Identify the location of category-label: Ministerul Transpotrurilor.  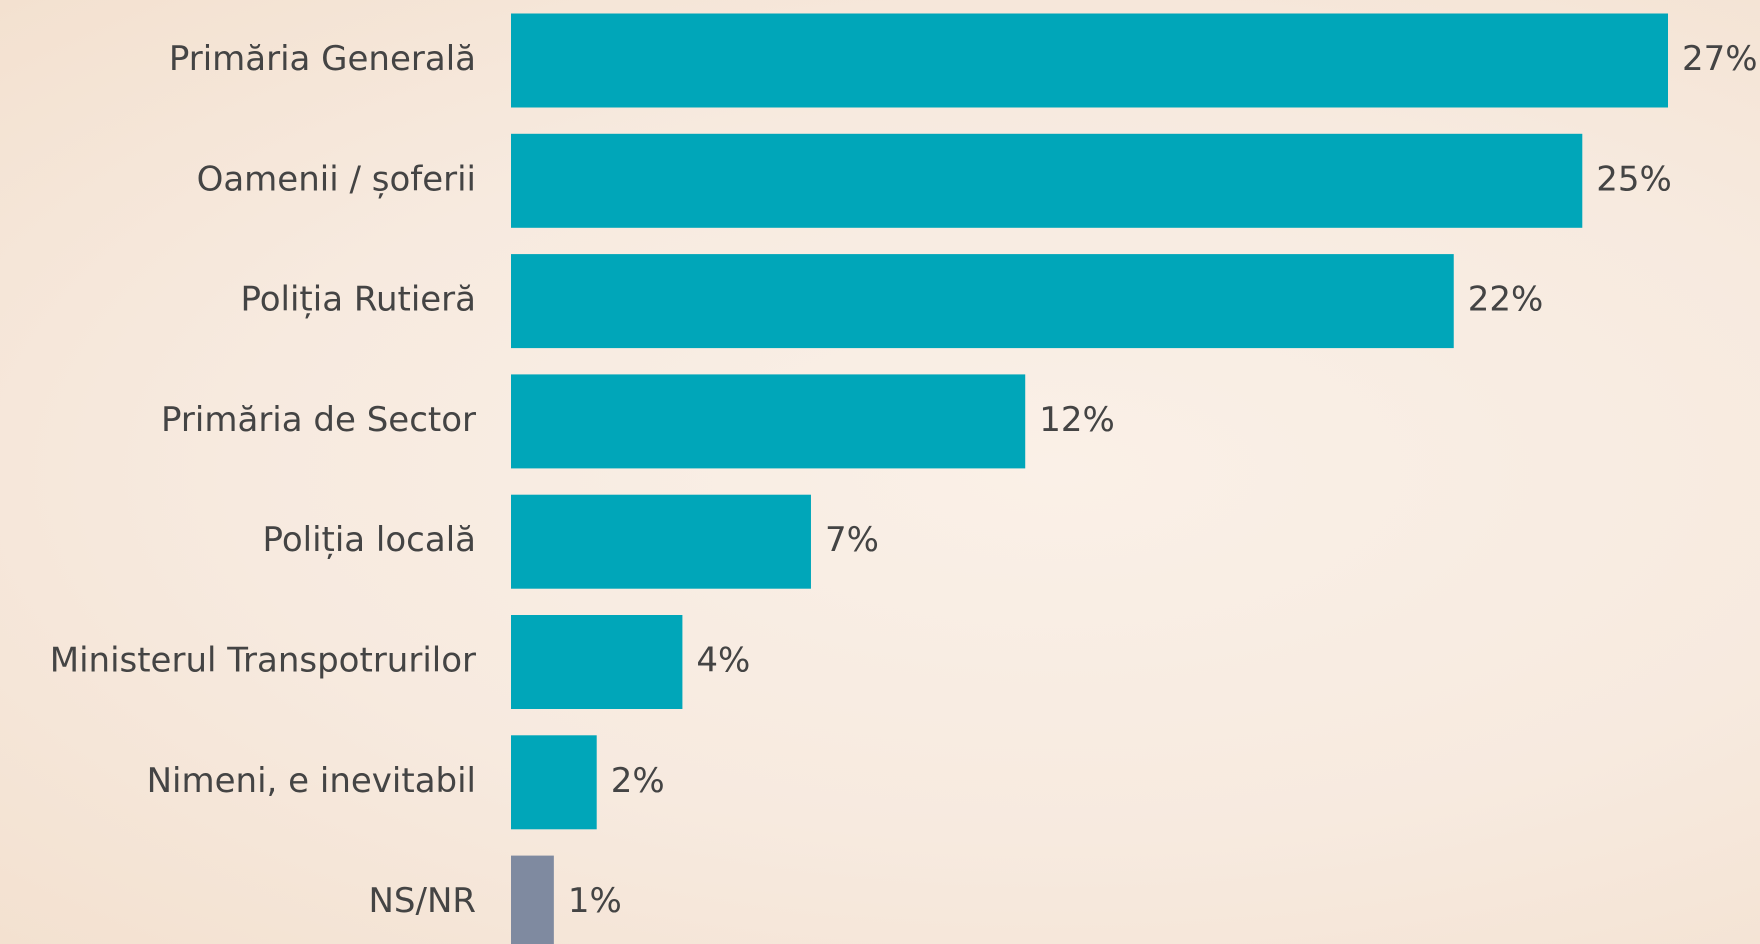
(263, 661).